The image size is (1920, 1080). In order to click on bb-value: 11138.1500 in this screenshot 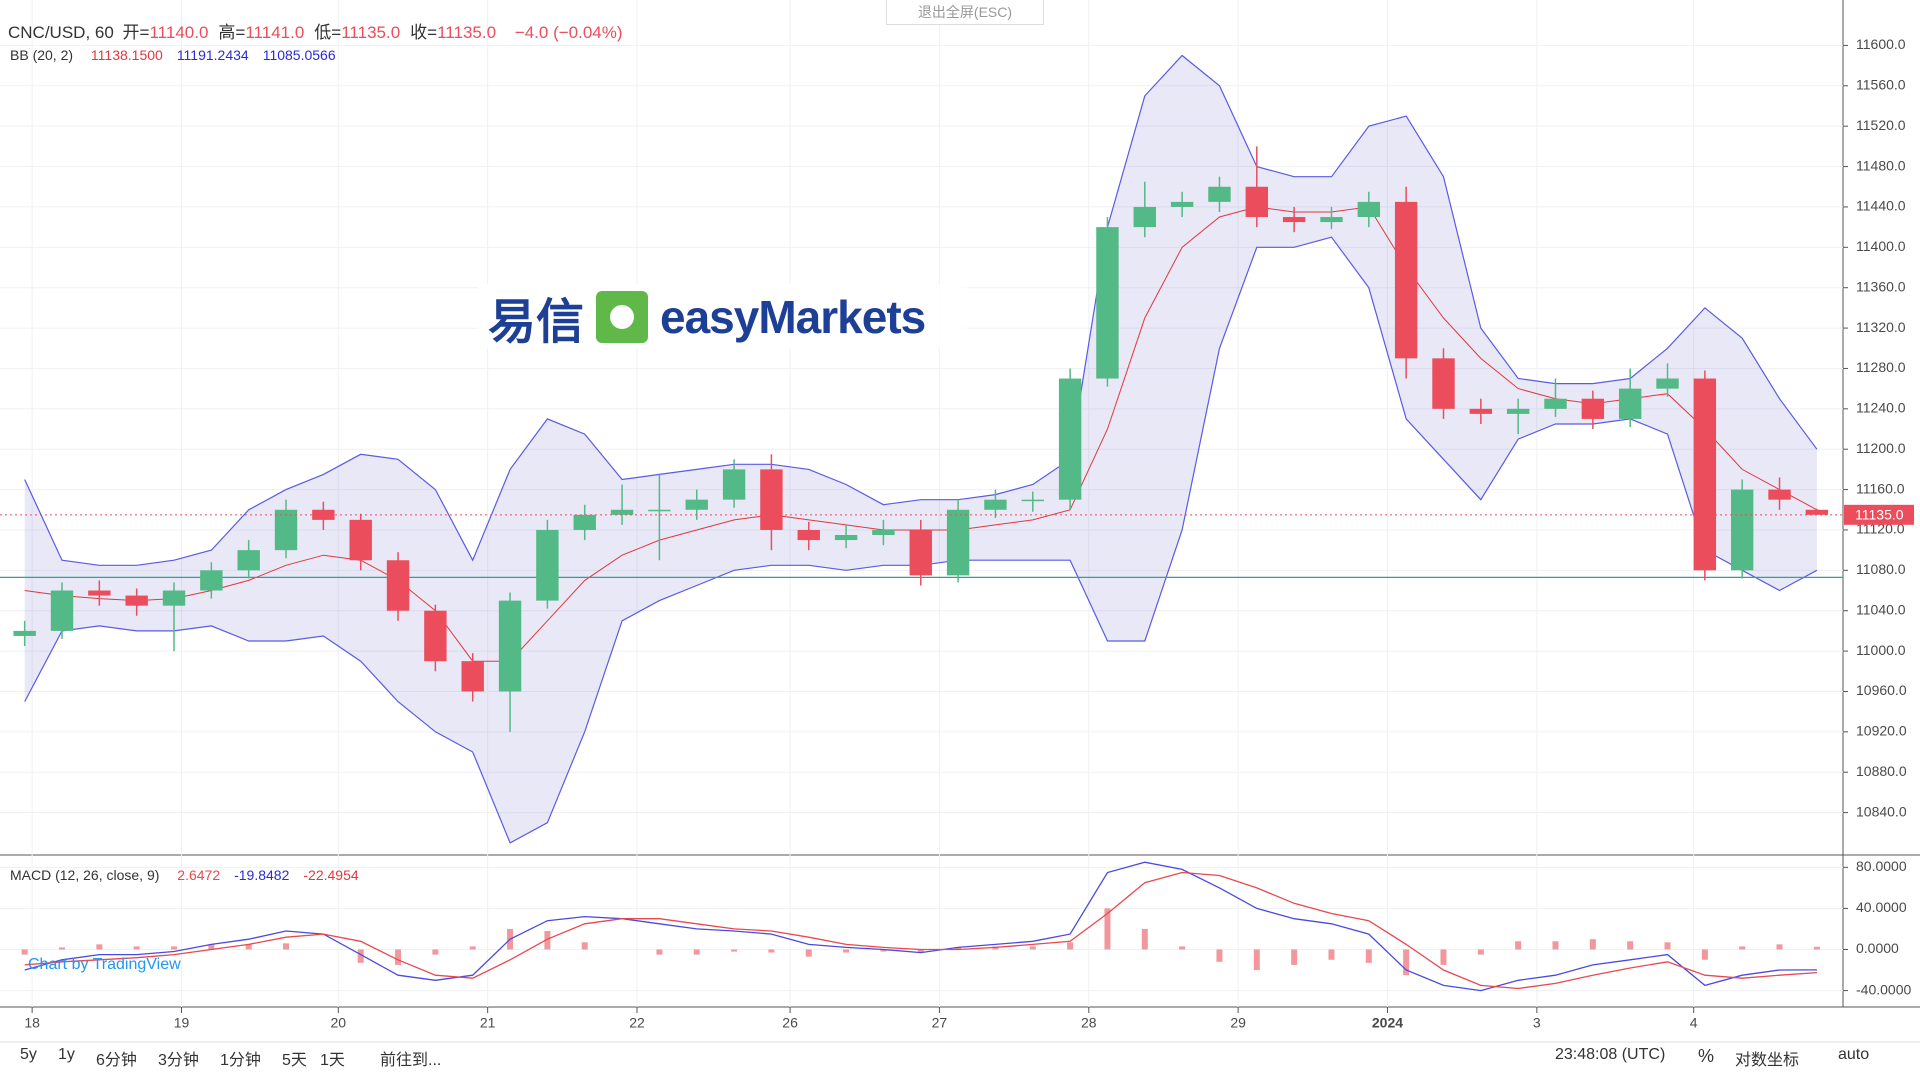, I will do `click(126, 55)`.